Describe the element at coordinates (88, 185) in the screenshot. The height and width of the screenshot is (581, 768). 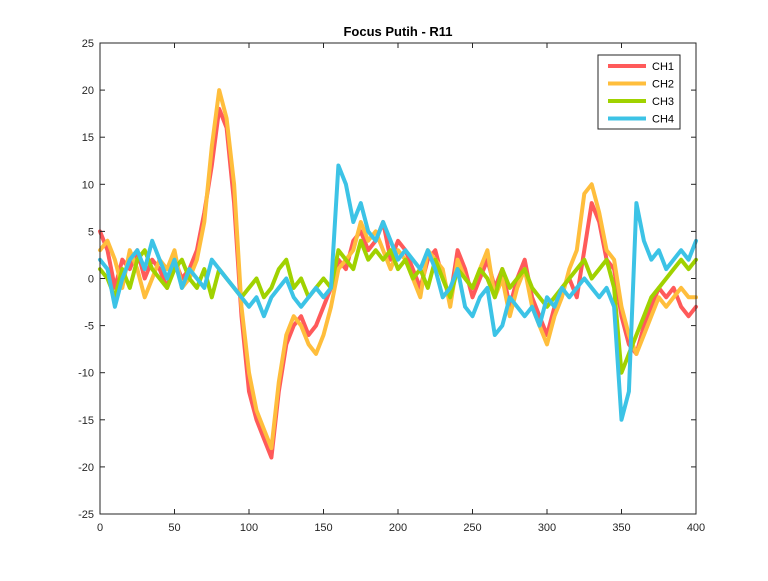
I see `y-tick-label: 10` at that location.